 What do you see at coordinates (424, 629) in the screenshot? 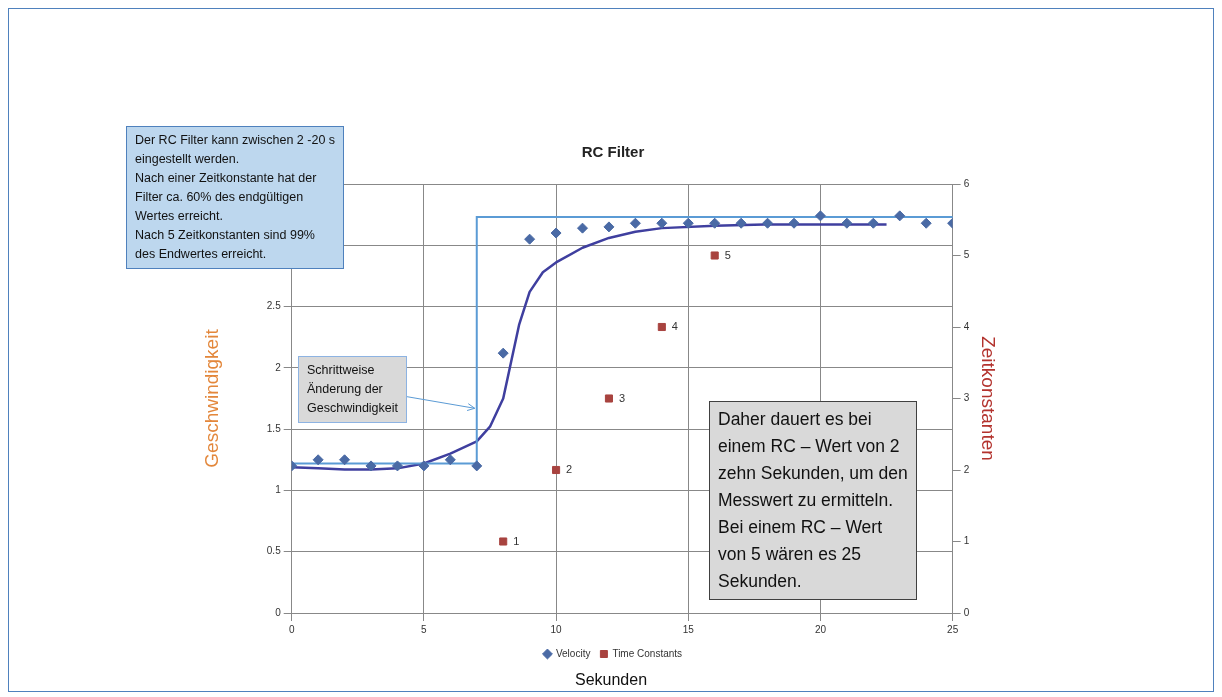
I see `x-tick-label: 5` at bounding box center [424, 629].